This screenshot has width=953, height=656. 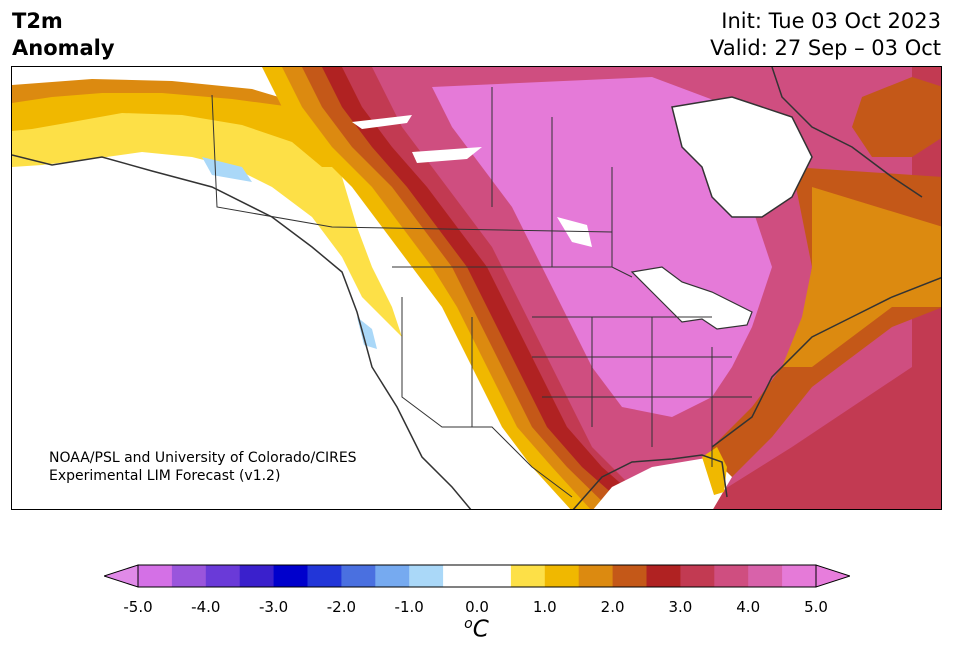 I want to click on colorbar-tick-label: 2.0, so click(x=612, y=607).